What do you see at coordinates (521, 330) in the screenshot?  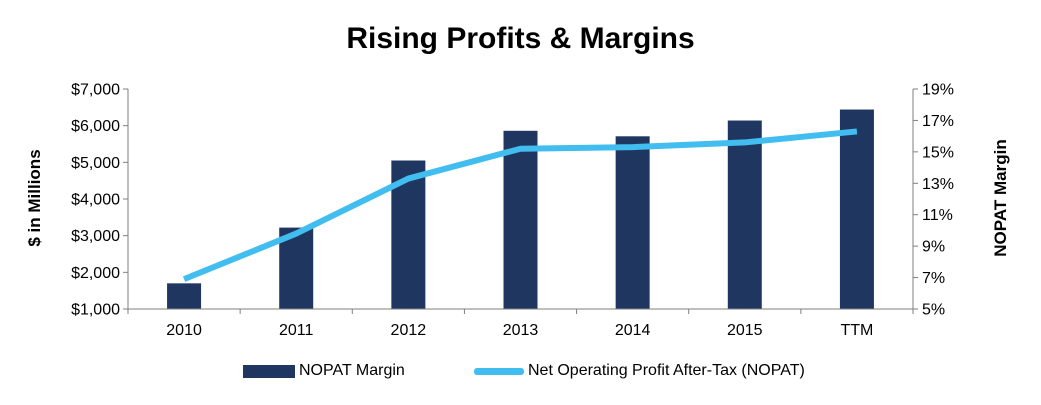 I see `x-tick-label: 2013` at bounding box center [521, 330].